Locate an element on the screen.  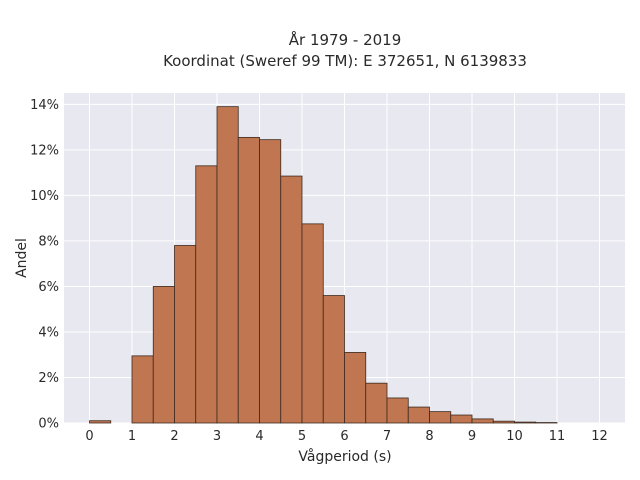
x-tick-label: 5 is located at coordinates (302, 436).